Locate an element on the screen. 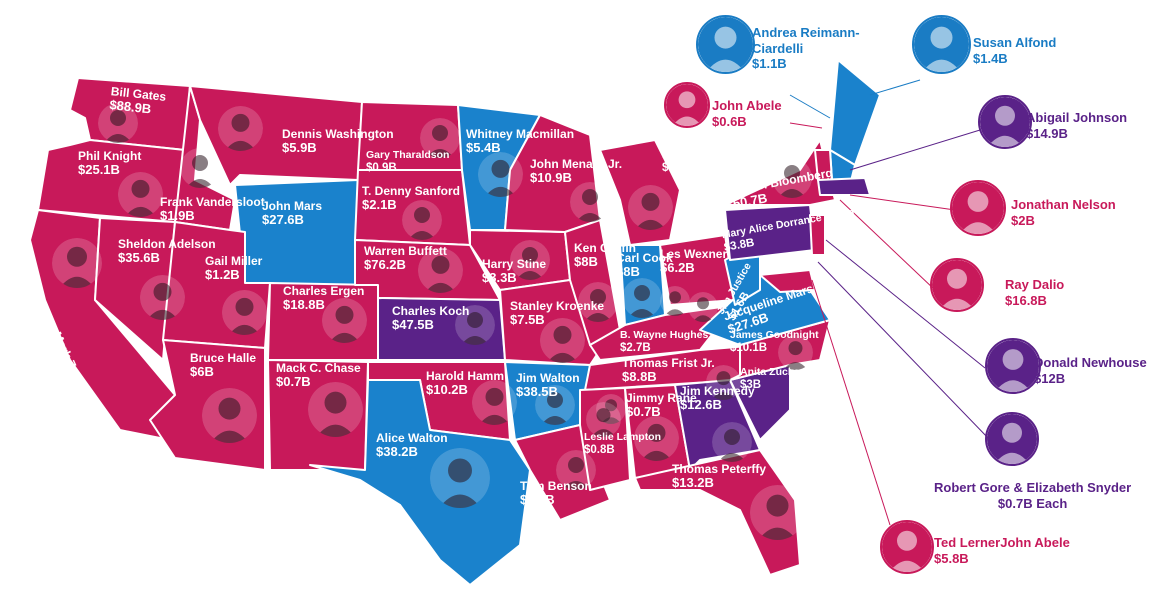 This screenshot has height=602, width=1171. net-worth: $6.2B is located at coordinates (677, 268).